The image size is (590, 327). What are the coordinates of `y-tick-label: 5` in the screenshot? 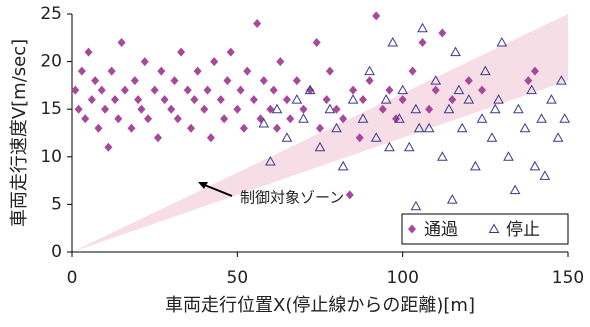 It's located at (56, 204).